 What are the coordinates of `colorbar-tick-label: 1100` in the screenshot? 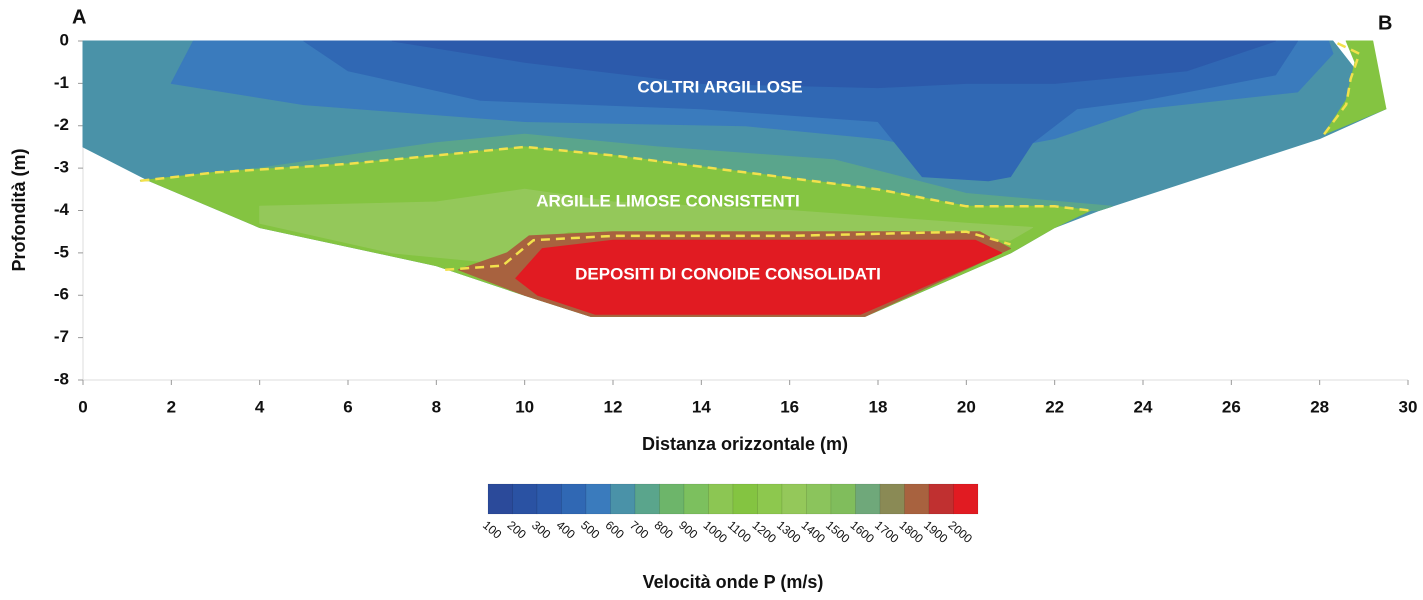 It's located at (739, 532).